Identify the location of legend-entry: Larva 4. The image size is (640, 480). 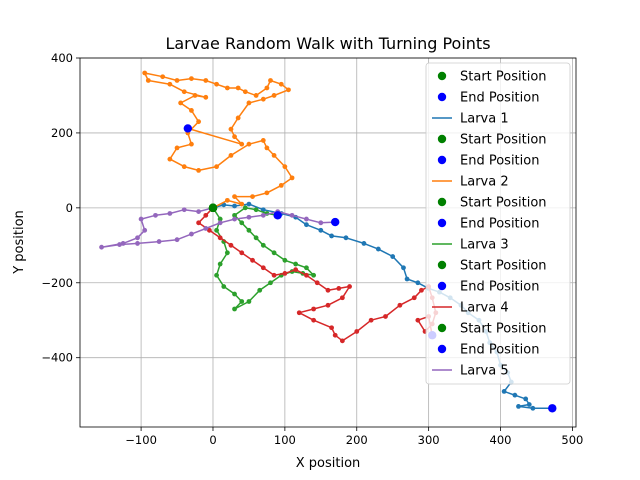
(470, 308).